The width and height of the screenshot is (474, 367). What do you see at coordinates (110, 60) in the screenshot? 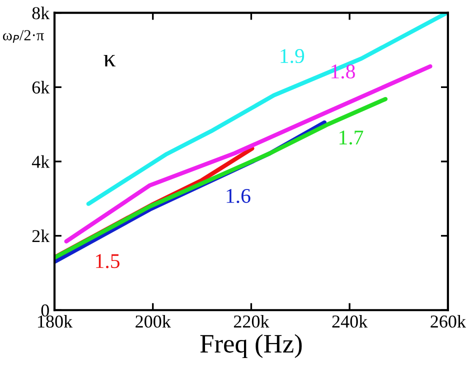
I see `annotation: κ` at bounding box center [110, 60].